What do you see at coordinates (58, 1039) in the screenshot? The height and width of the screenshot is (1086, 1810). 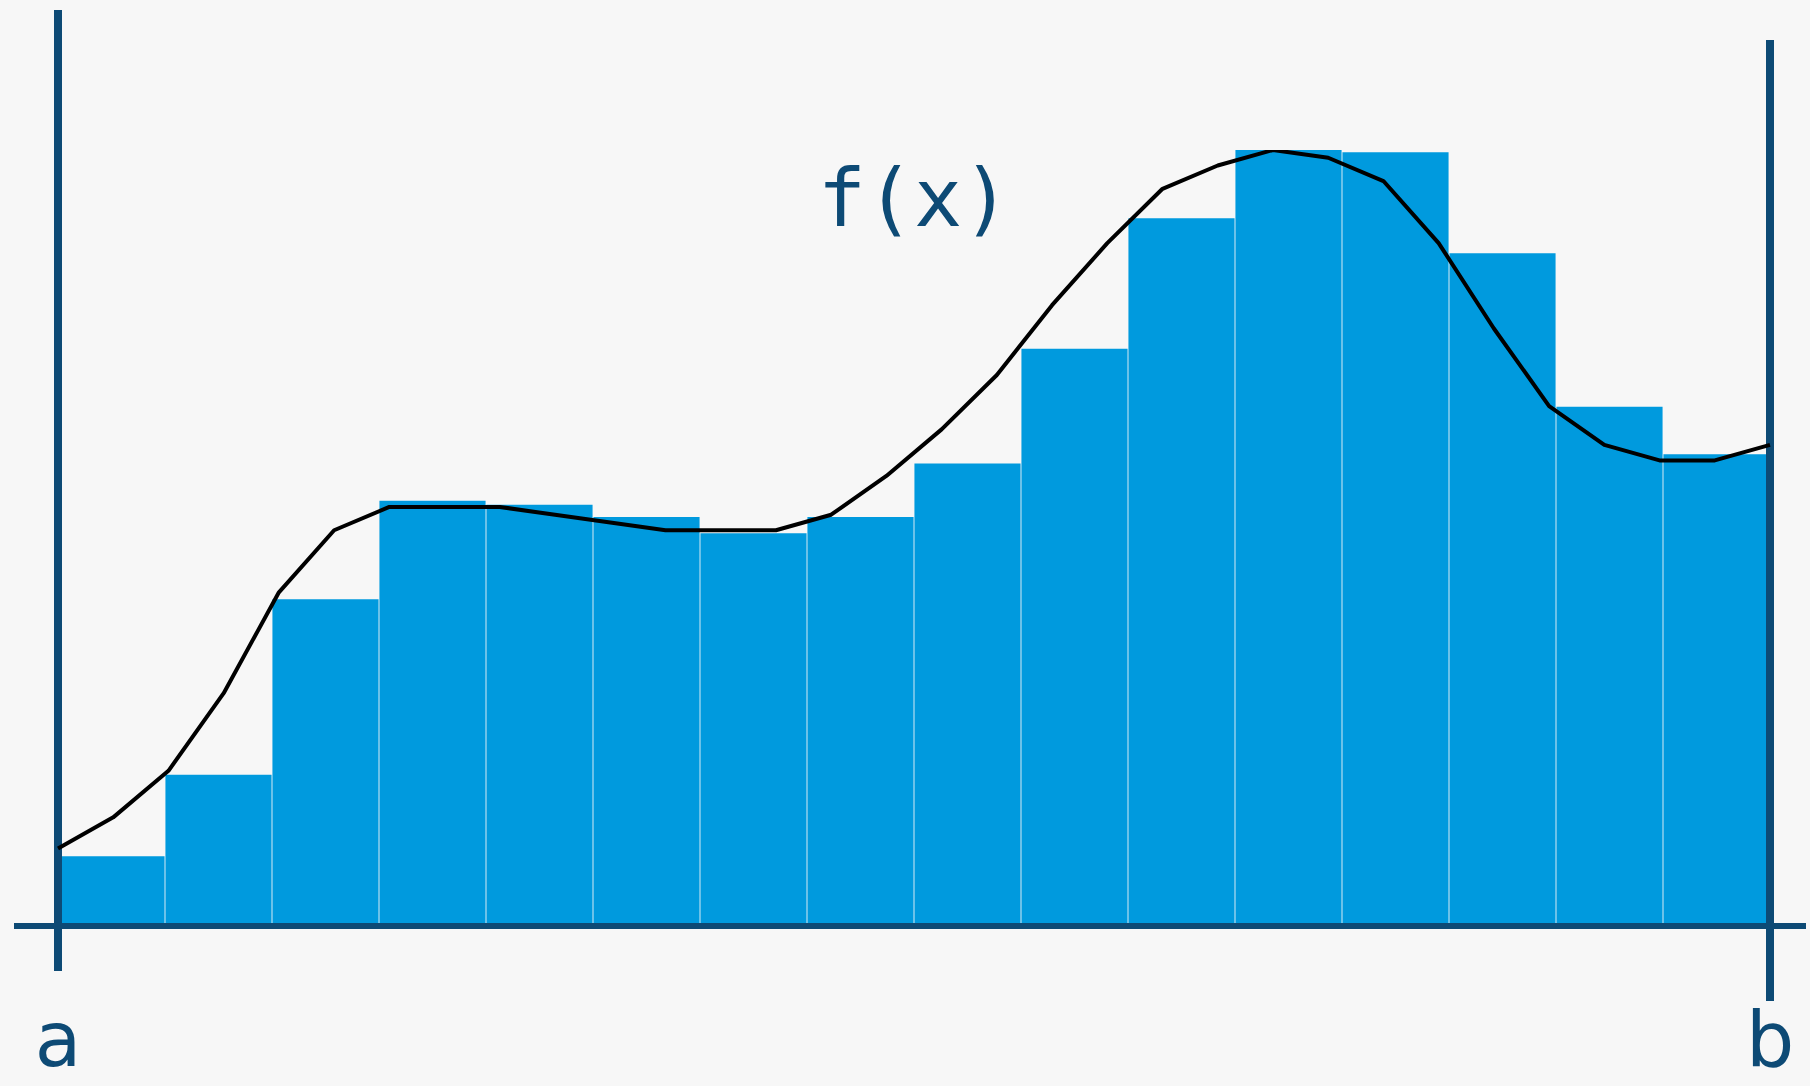 I see `text: a` at bounding box center [58, 1039].